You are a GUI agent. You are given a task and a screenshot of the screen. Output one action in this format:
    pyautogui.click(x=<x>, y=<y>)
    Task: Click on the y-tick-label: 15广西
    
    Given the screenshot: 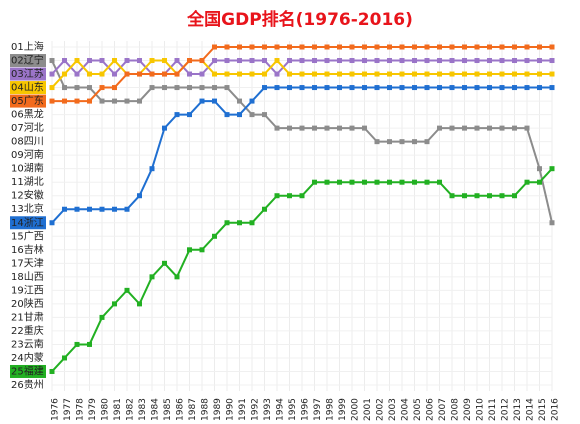 What is the action you would take?
    pyautogui.click(x=27, y=236)
    